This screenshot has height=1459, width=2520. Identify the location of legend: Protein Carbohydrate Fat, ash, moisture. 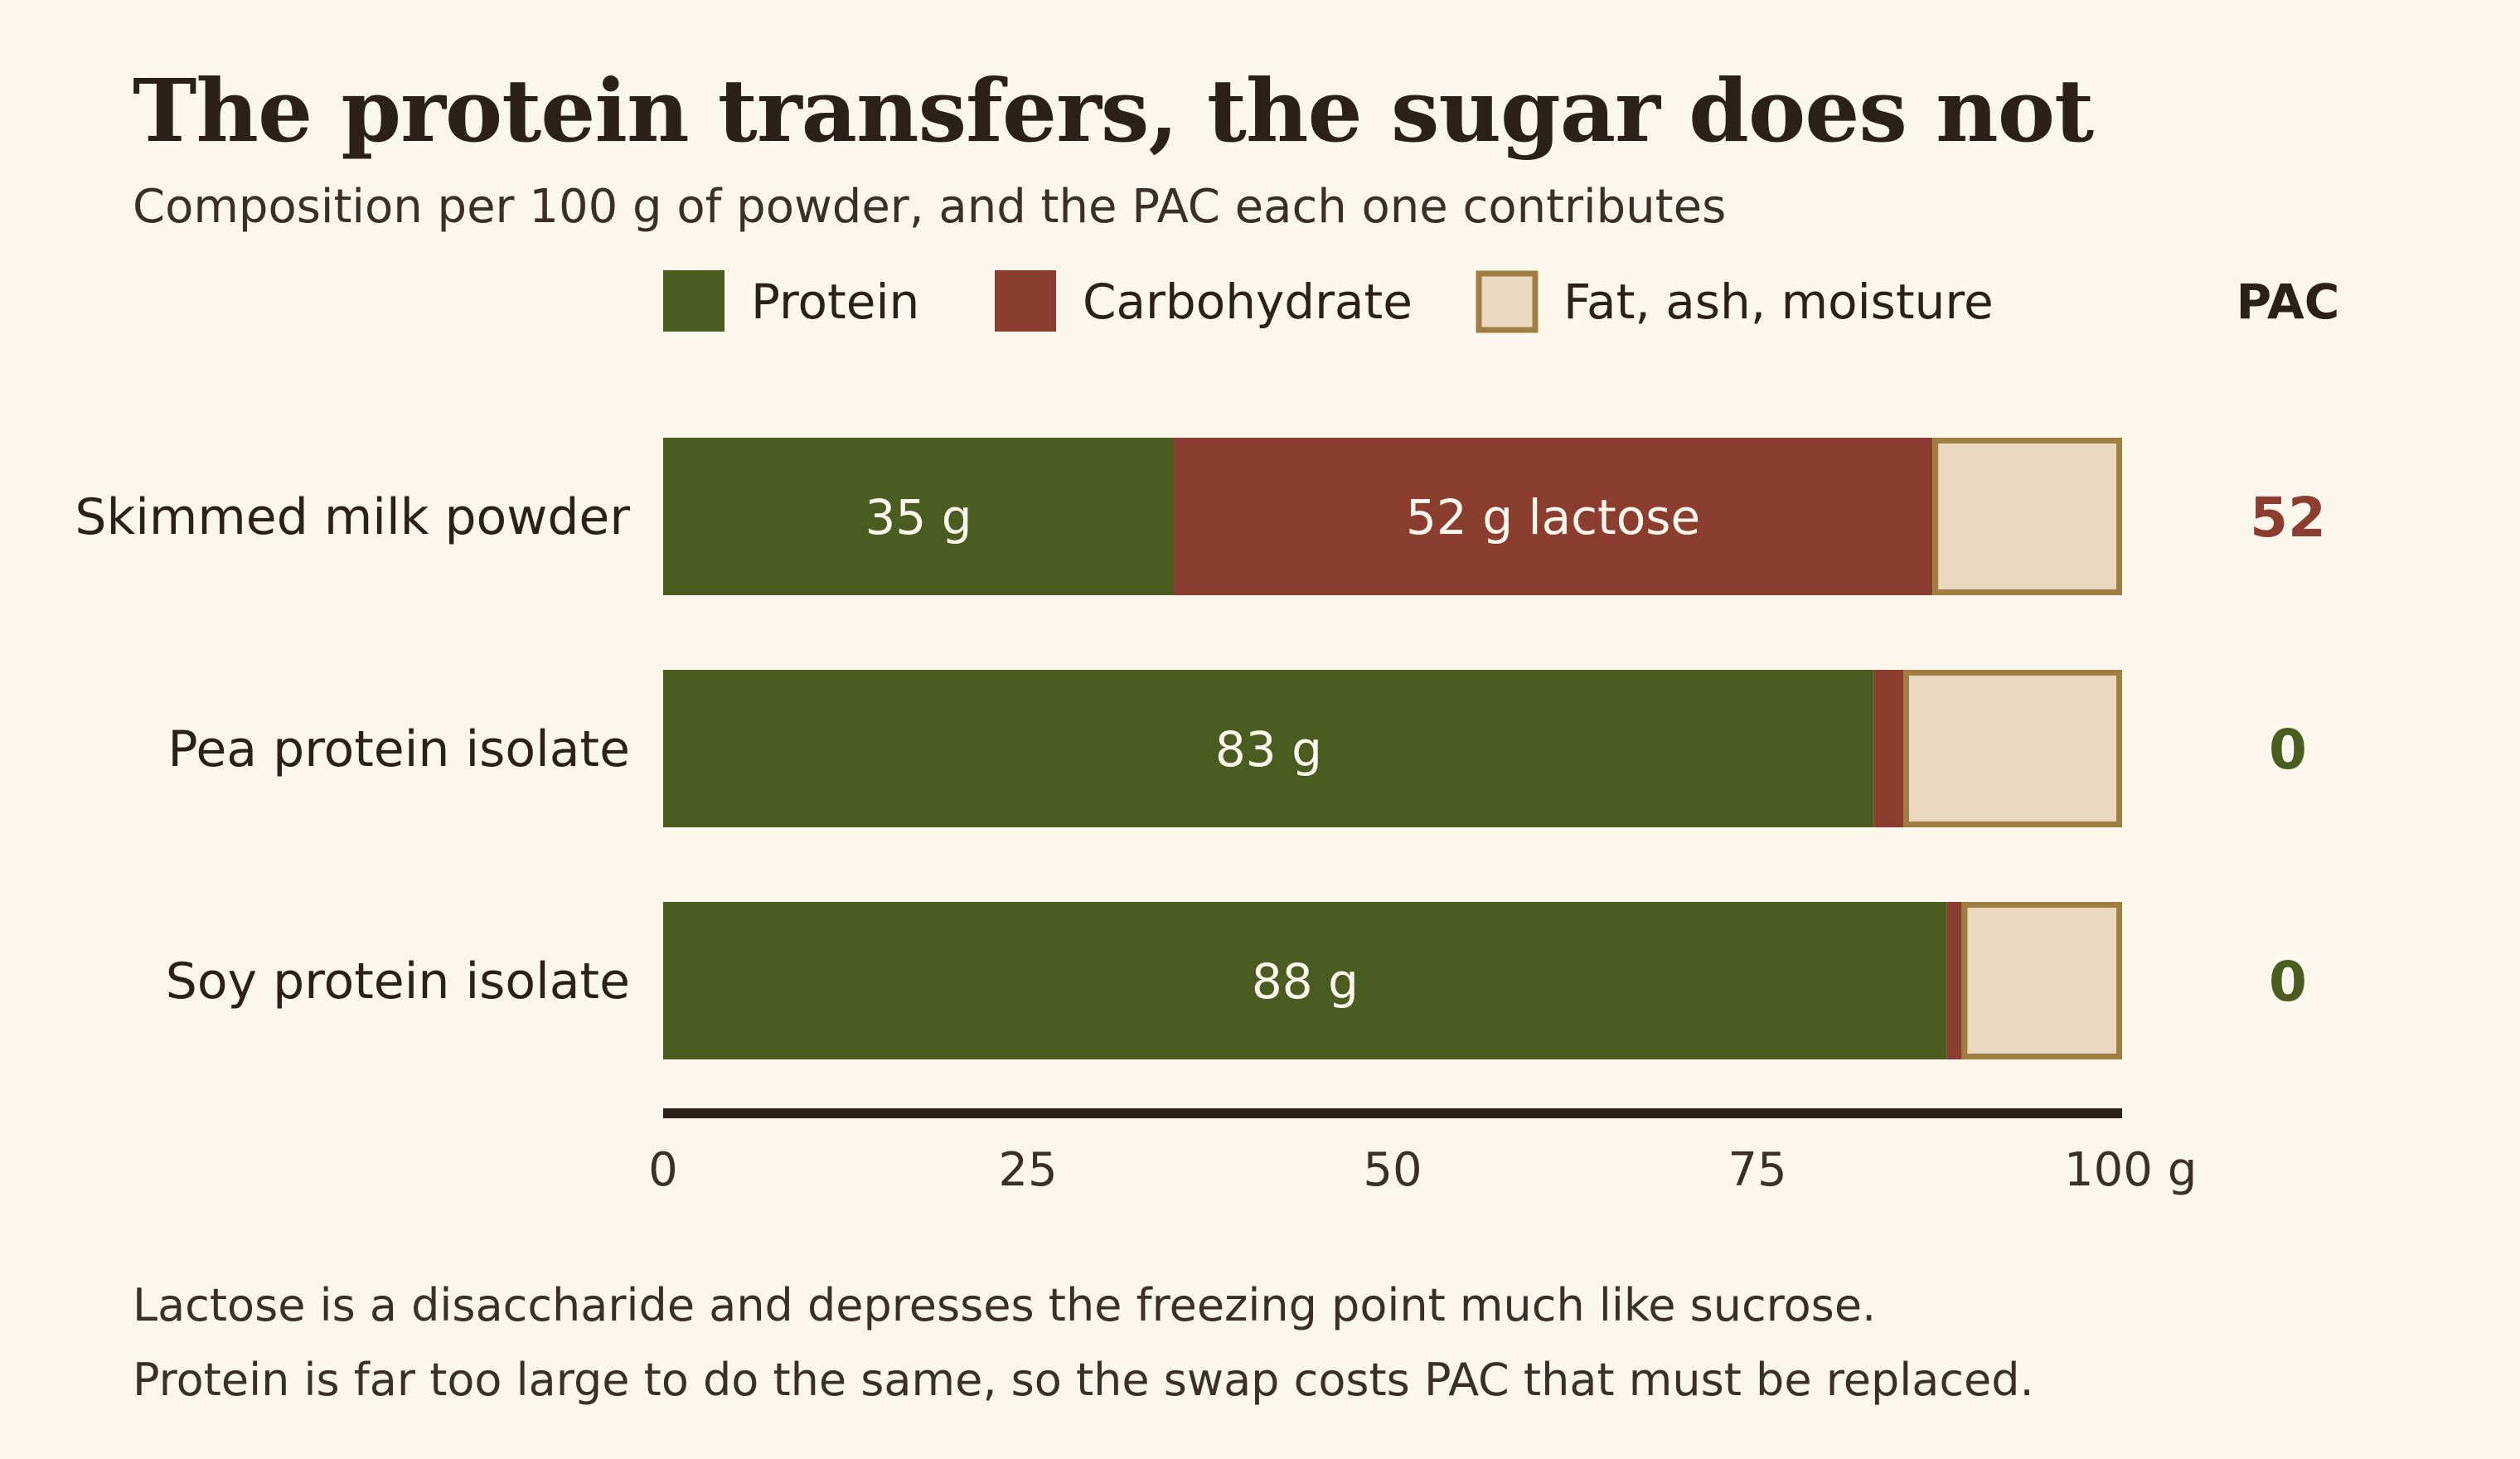
(1328, 301).